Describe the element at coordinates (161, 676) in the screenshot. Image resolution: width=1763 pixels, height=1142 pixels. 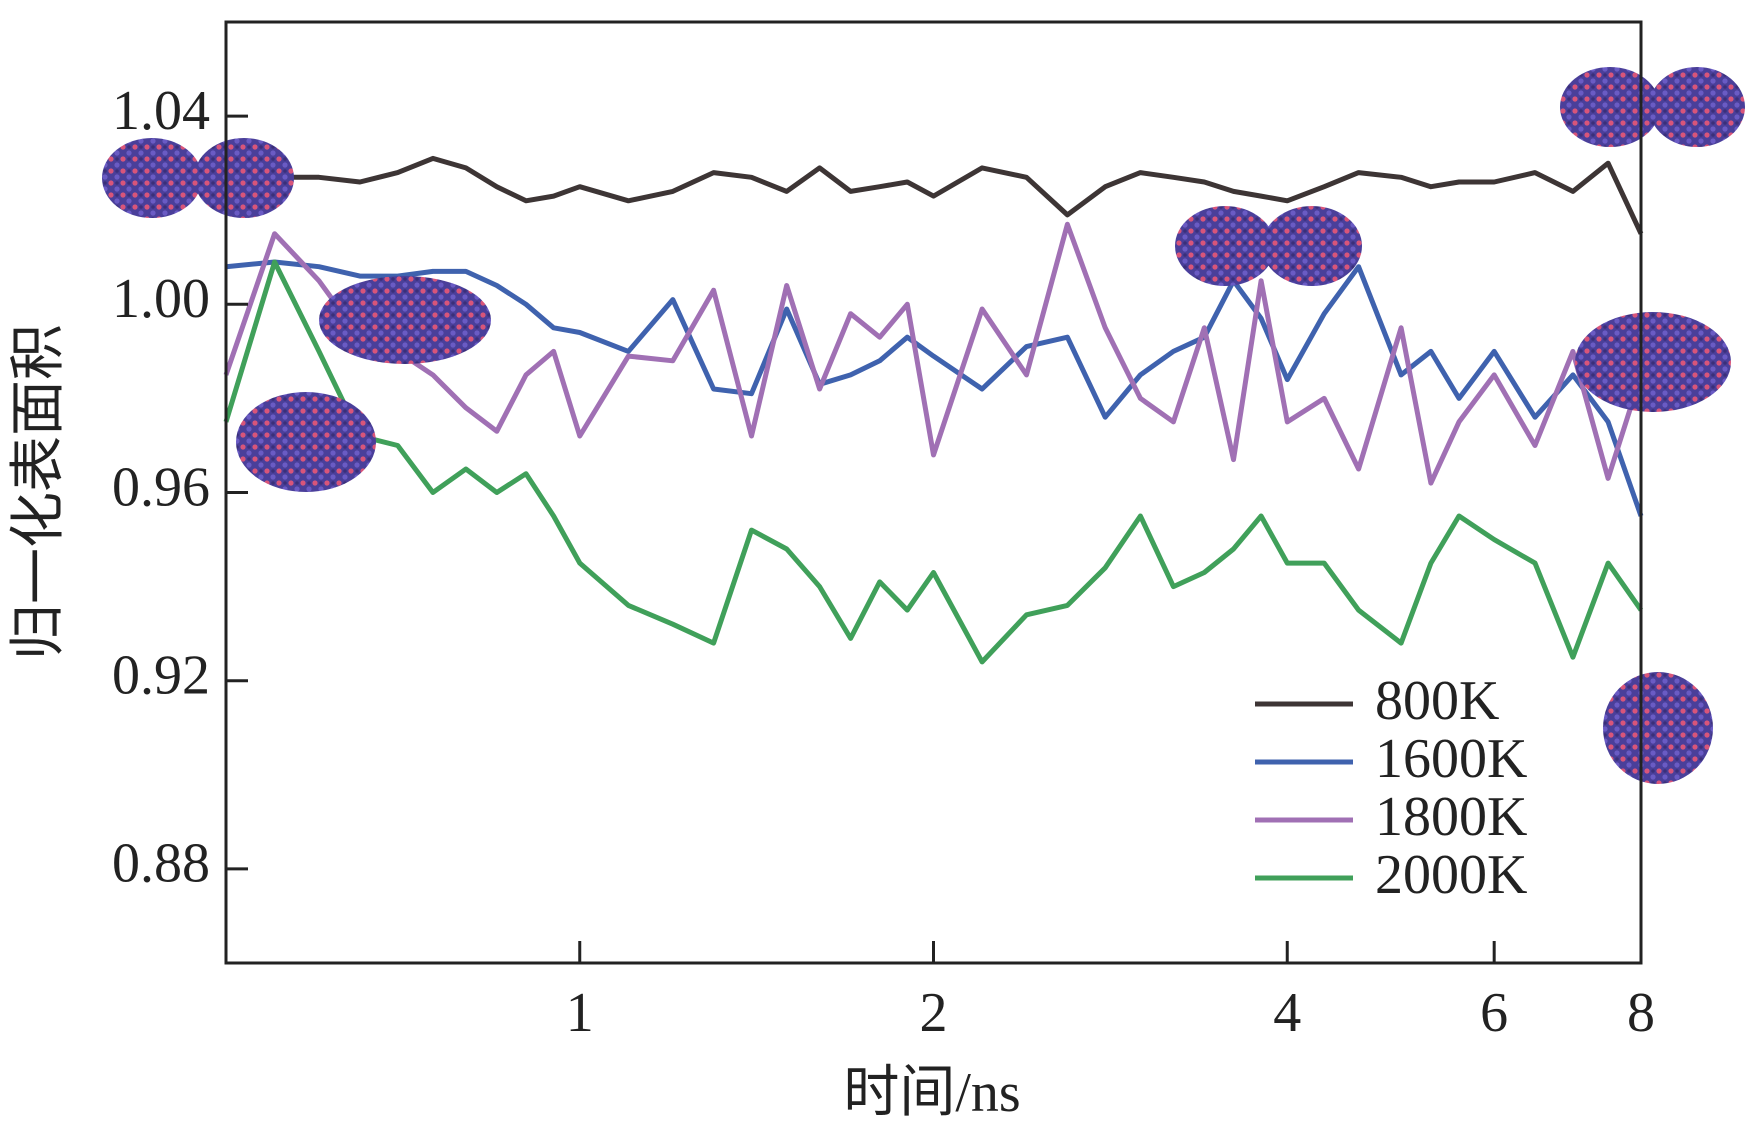
I see `y-tick-label: 0.92` at that location.